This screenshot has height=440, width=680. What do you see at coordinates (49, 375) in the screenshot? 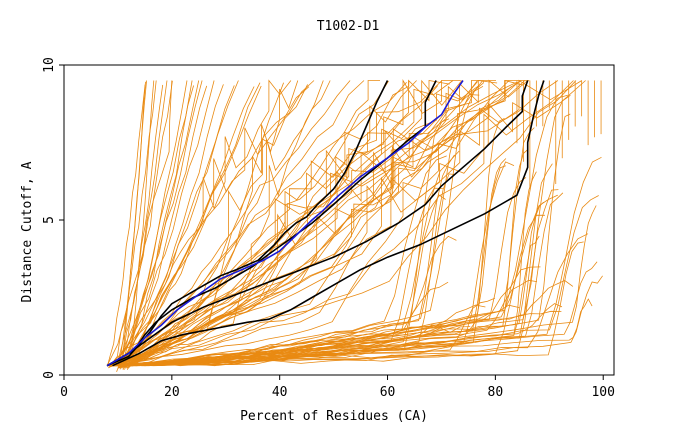
I see `y-tick-label: 0` at bounding box center [49, 375].